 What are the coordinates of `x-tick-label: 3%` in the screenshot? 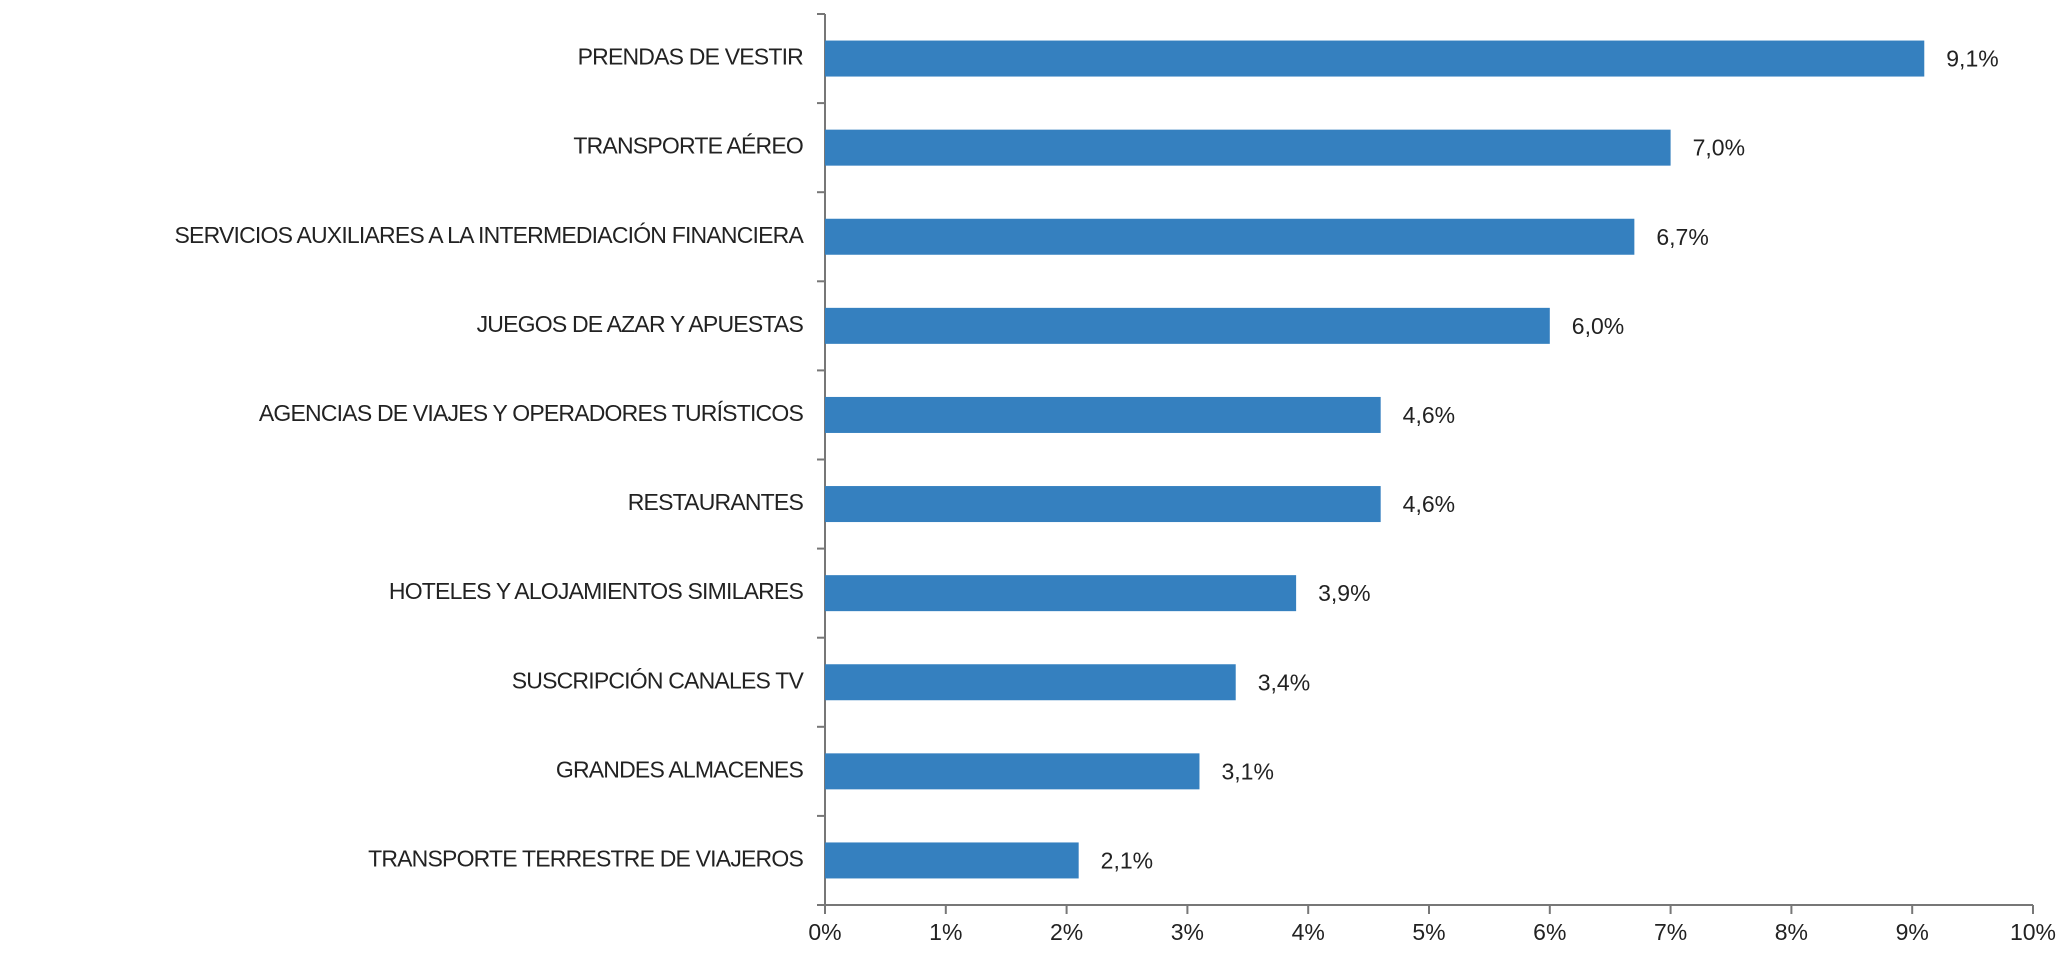 It's located at (1187, 932).